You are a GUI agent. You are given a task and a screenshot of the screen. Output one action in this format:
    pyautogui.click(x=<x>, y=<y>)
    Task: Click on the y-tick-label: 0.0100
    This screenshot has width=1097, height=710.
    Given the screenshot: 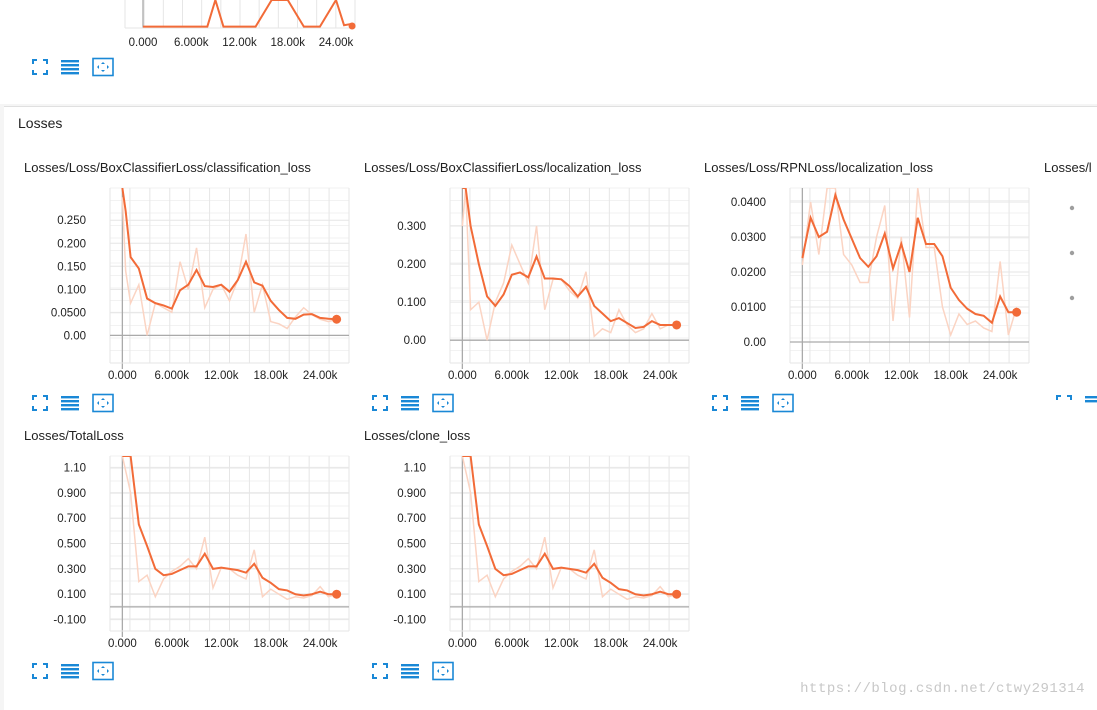 What is the action you would take?
    pyautogui.click(x=748, y=308)
    